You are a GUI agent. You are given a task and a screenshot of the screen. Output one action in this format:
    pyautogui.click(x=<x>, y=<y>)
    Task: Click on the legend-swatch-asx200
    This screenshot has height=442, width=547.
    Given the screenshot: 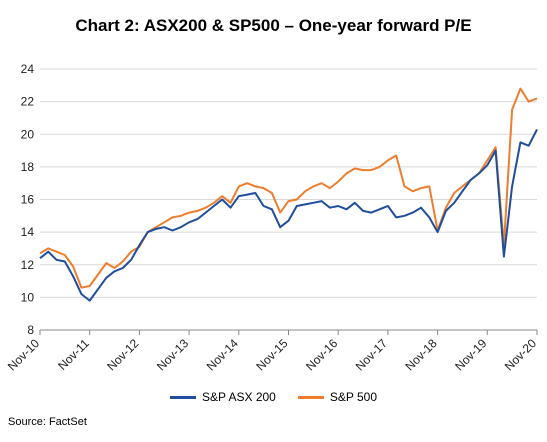 What is the action you would take?
    pyautogui.click(x=183, y=397)
    